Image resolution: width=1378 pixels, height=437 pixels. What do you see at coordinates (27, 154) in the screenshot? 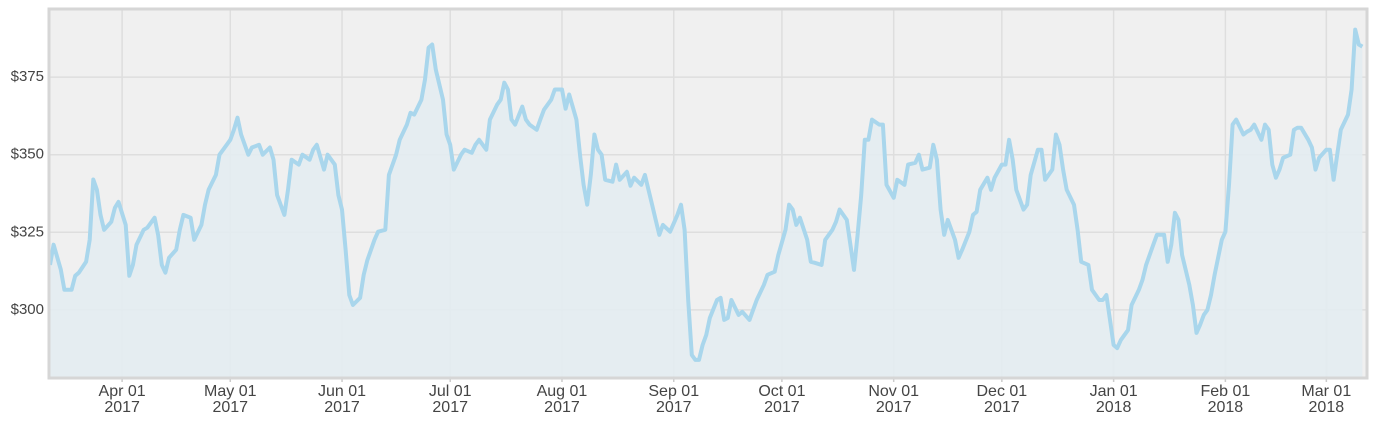
I see `y-tick-label: $350` at bounding box center [27, 154].